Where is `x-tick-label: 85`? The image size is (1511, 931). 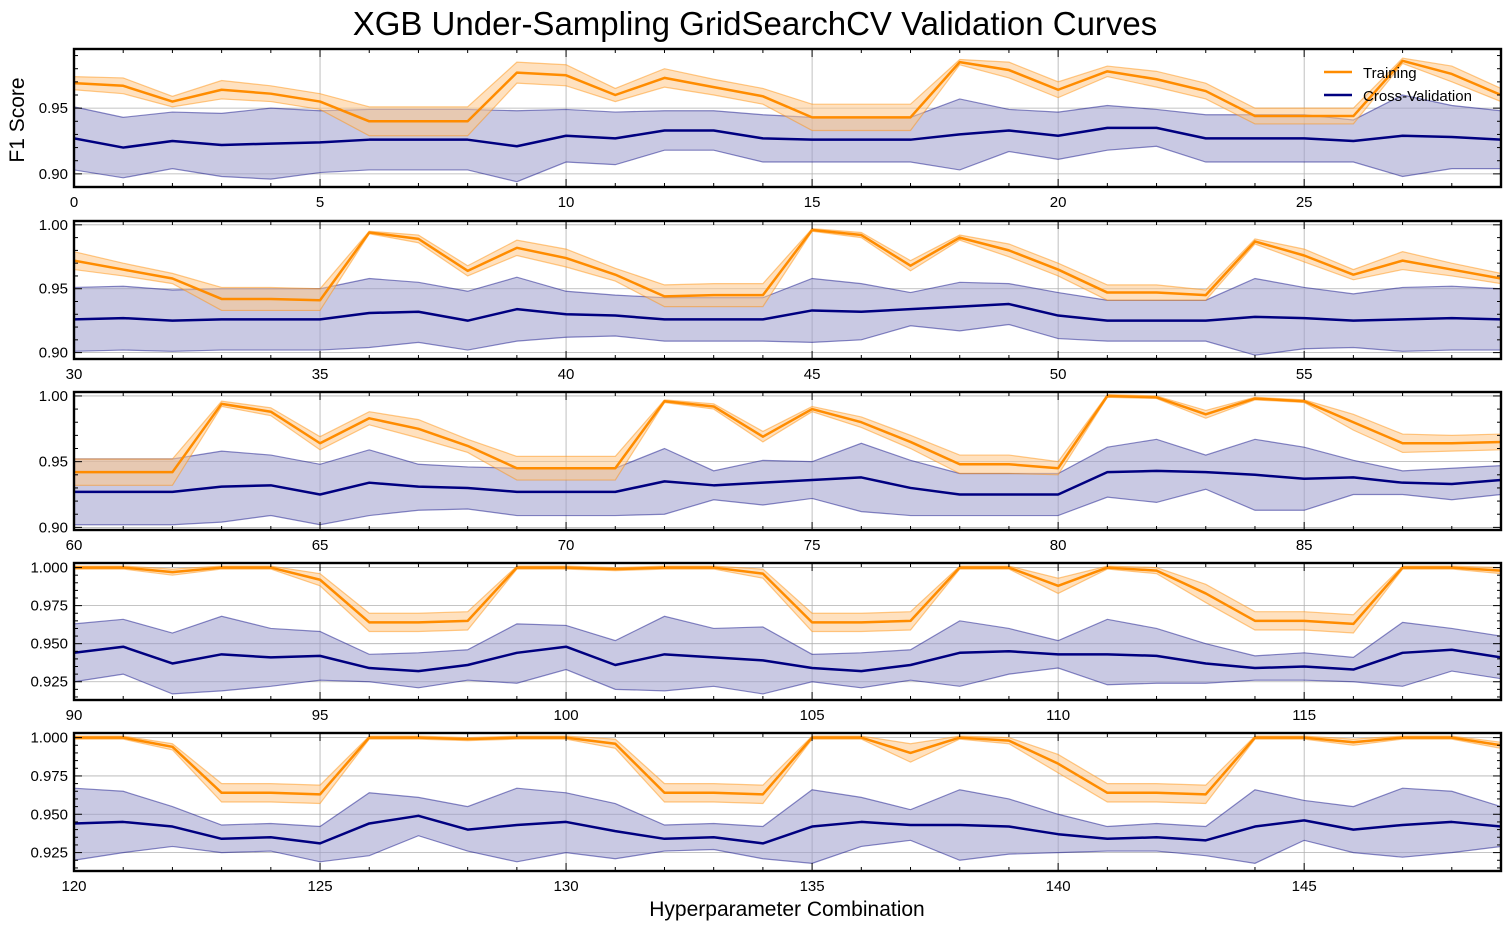
x-tick-label: 85 is located at coordinates (1304, 545).